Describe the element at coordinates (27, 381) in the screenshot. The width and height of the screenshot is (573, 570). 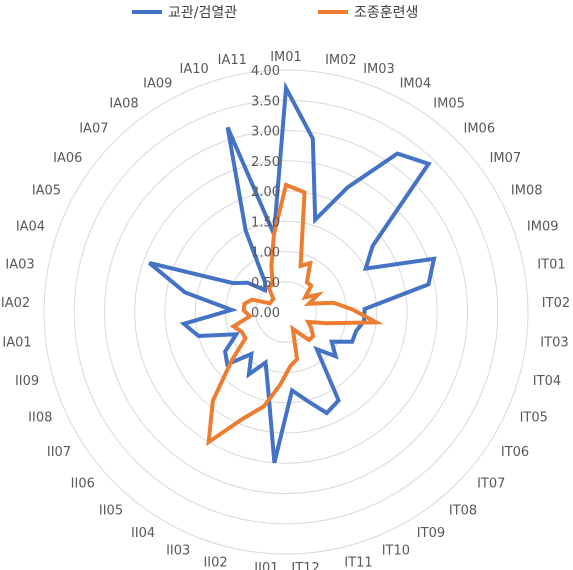
I see `category-label: II09` at that location.